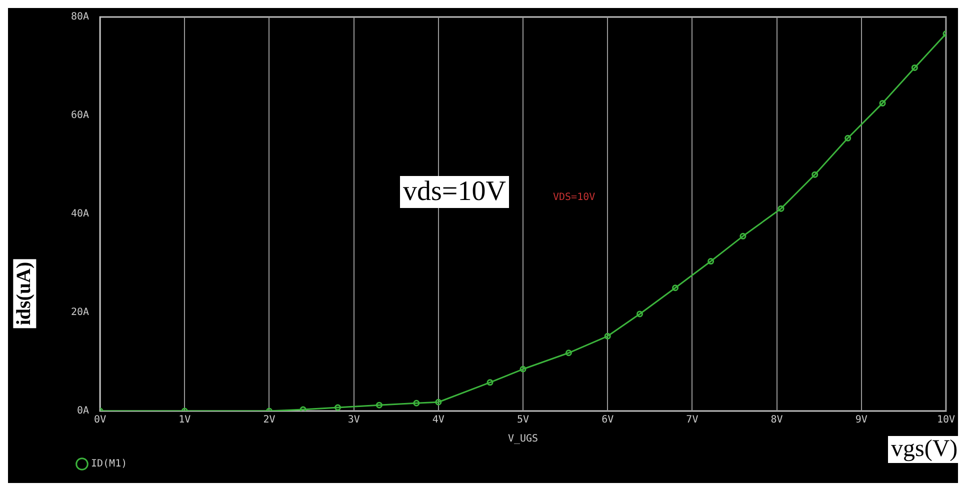 Image resolution: width=966 pixels, height=491 pixels. I want to click on x-tick-label: 1V, so click(184, 420).